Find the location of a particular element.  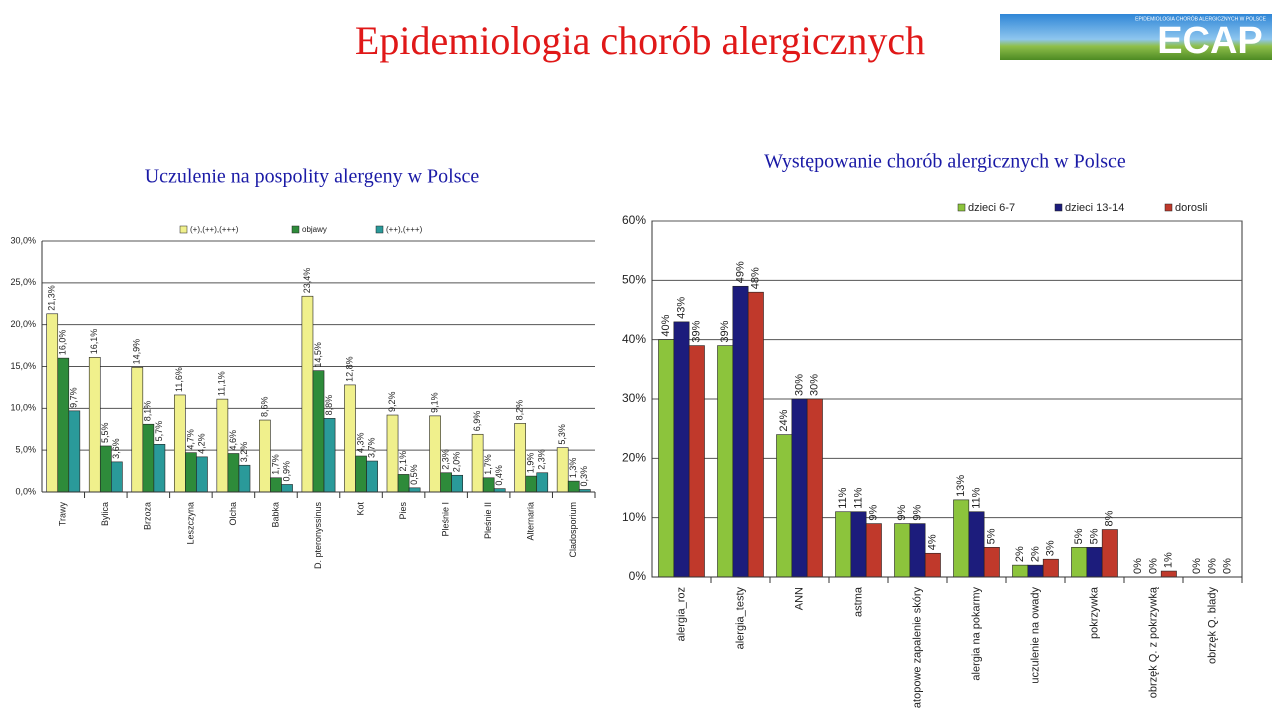

x-tick-label: obrzęk Q. blady is located at coordinates (1212, 626).